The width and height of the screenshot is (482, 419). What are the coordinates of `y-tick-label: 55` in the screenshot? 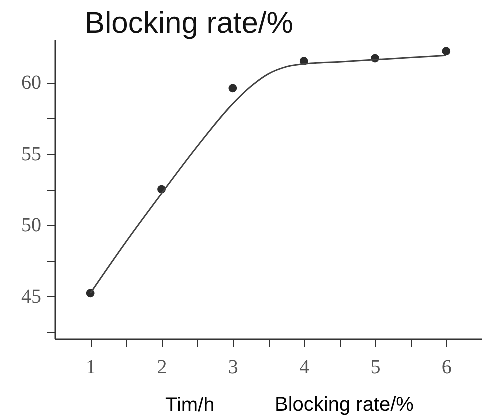 It's located at (32, 154).